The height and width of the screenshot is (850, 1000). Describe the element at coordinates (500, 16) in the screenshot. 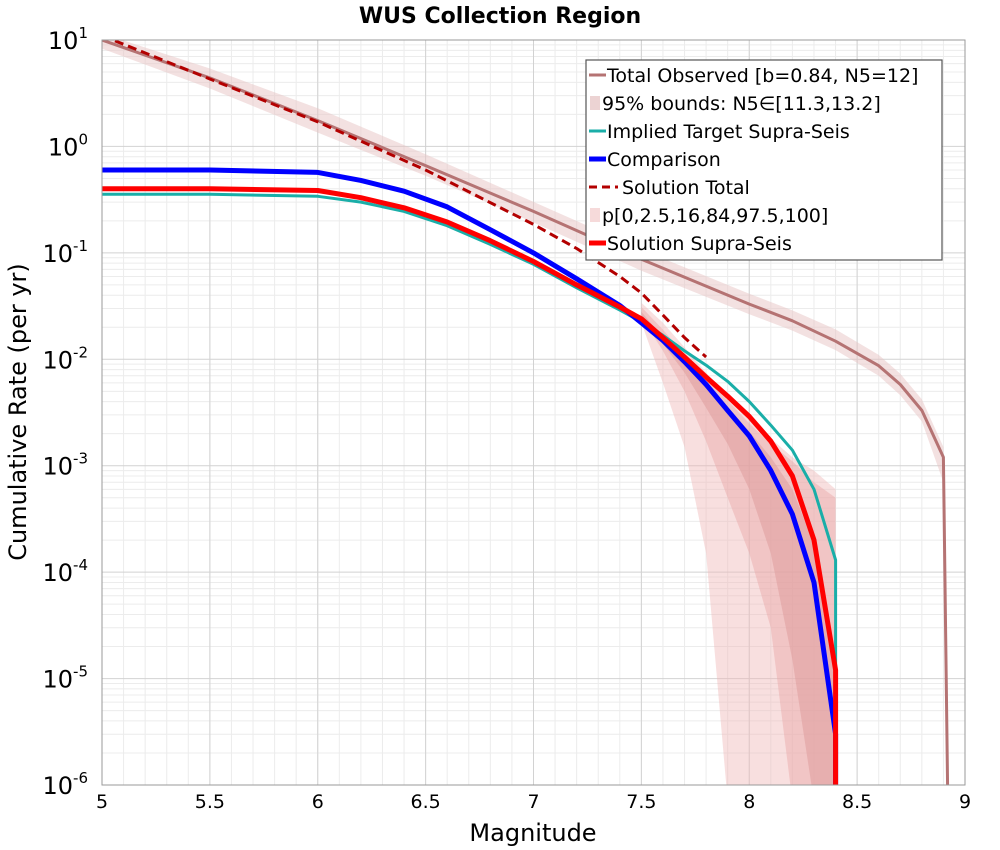

I see `chart-title: WUS Collection Region` at that location.